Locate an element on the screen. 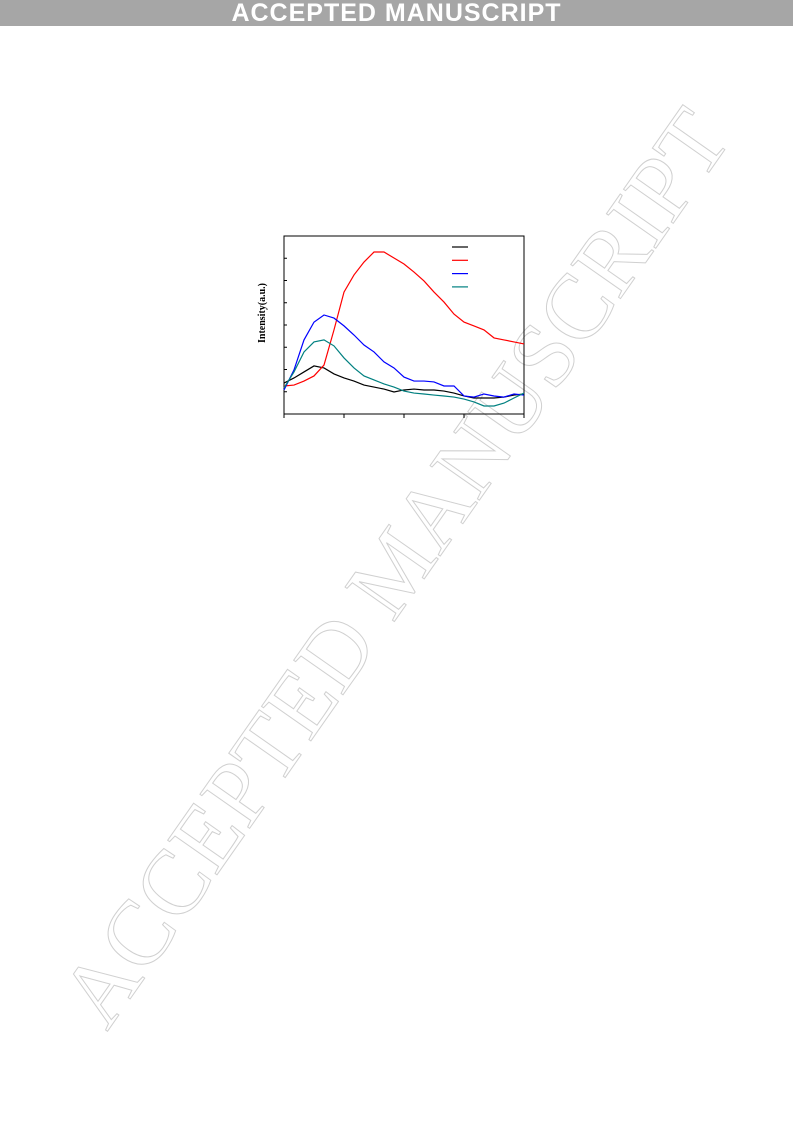 This screenshot has width=793, height=1121. banner: ACCEPTED MANUSCRIPT is located at coordinates (396, 13).